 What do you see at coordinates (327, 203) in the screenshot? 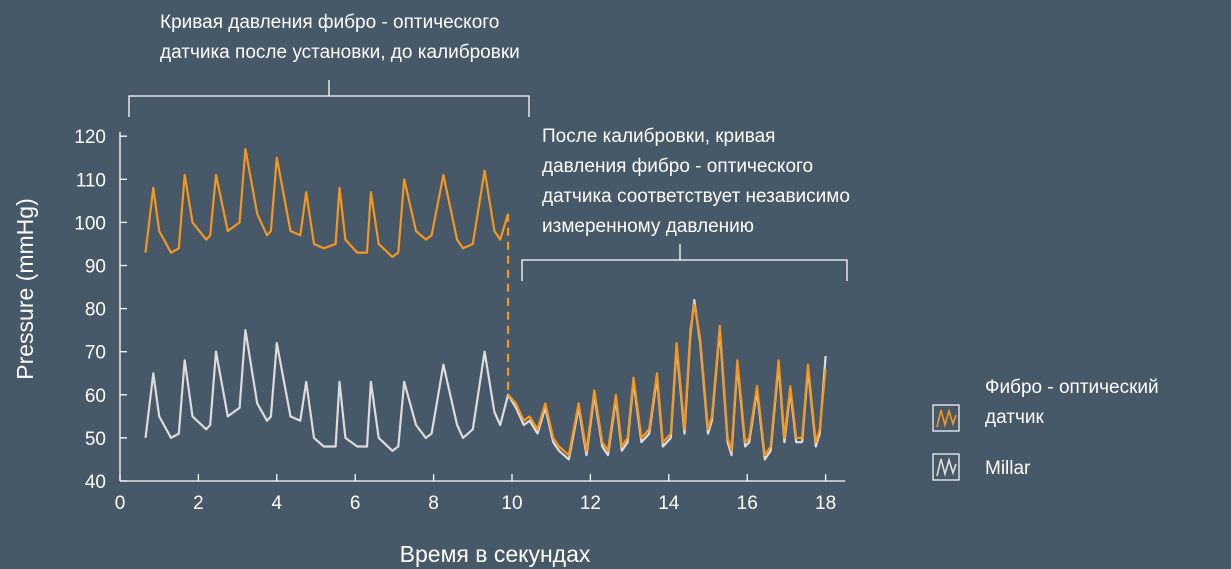
I see `series-line-fiber-before` at bounding box center [327, 203].